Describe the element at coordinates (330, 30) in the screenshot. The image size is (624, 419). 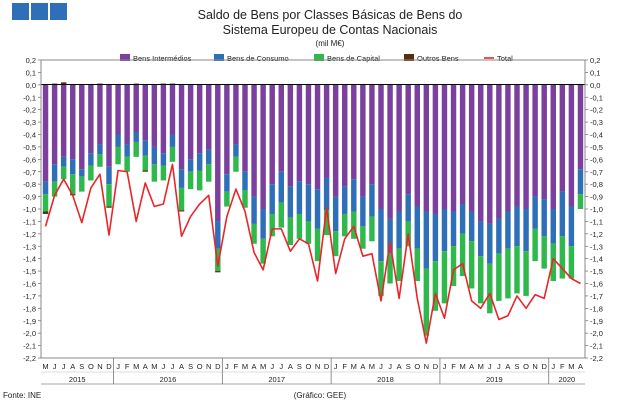
I see `chart-title-line2: Sistema Europeu de Contas Nacionais` at that location.